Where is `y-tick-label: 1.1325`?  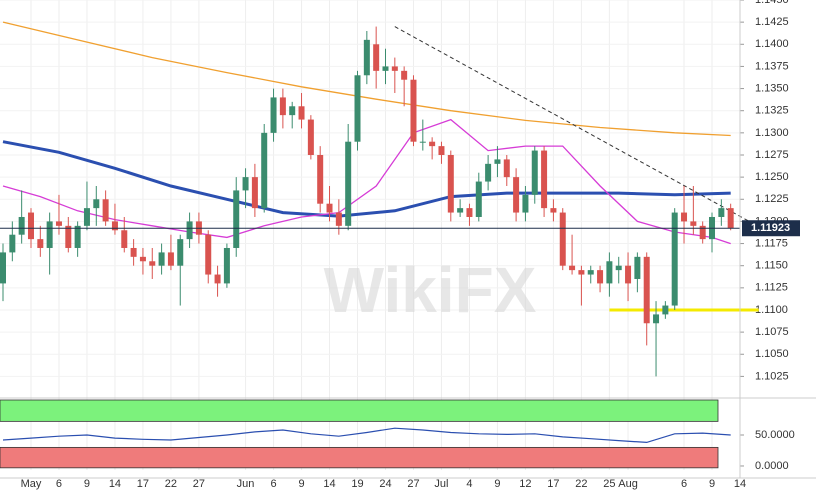
y-tick-label: 1.1325 is located at coordinates (772, 111).